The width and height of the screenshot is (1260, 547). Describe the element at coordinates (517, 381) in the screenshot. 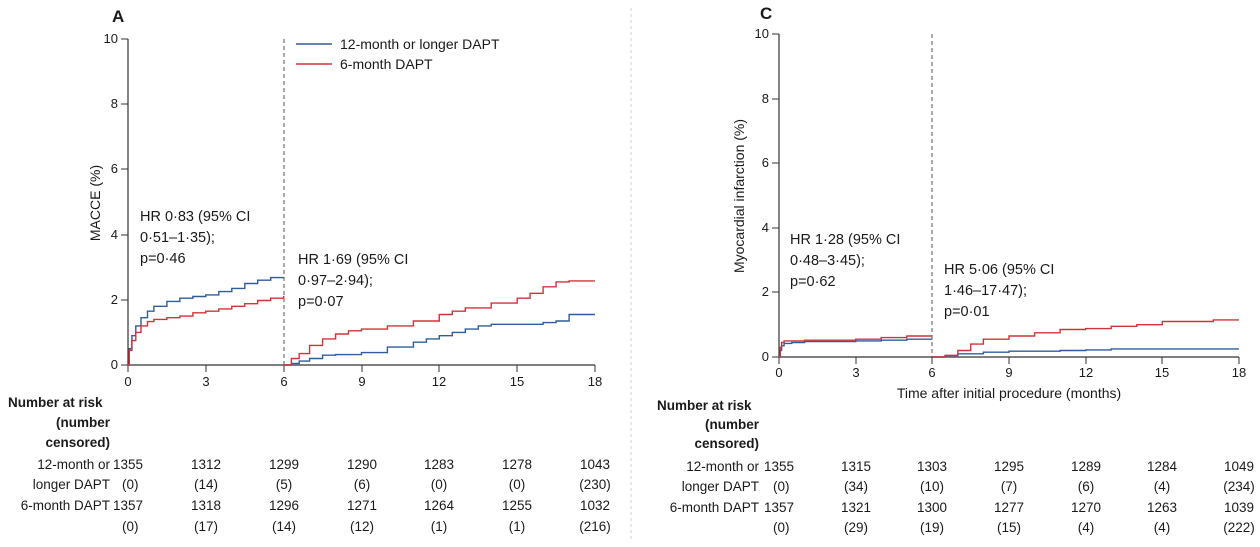

I see `panel-a-xtick-label: 15` at that location.